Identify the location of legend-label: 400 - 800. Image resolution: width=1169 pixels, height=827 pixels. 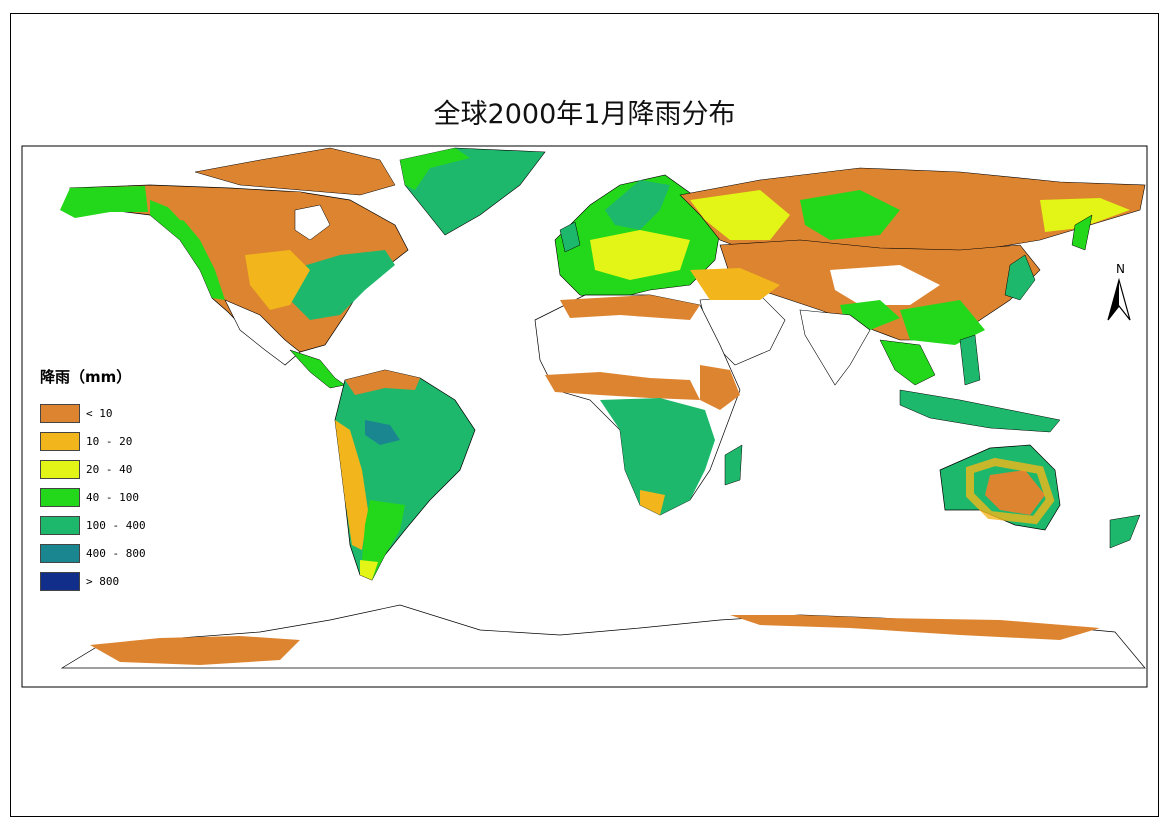
(116, 553).